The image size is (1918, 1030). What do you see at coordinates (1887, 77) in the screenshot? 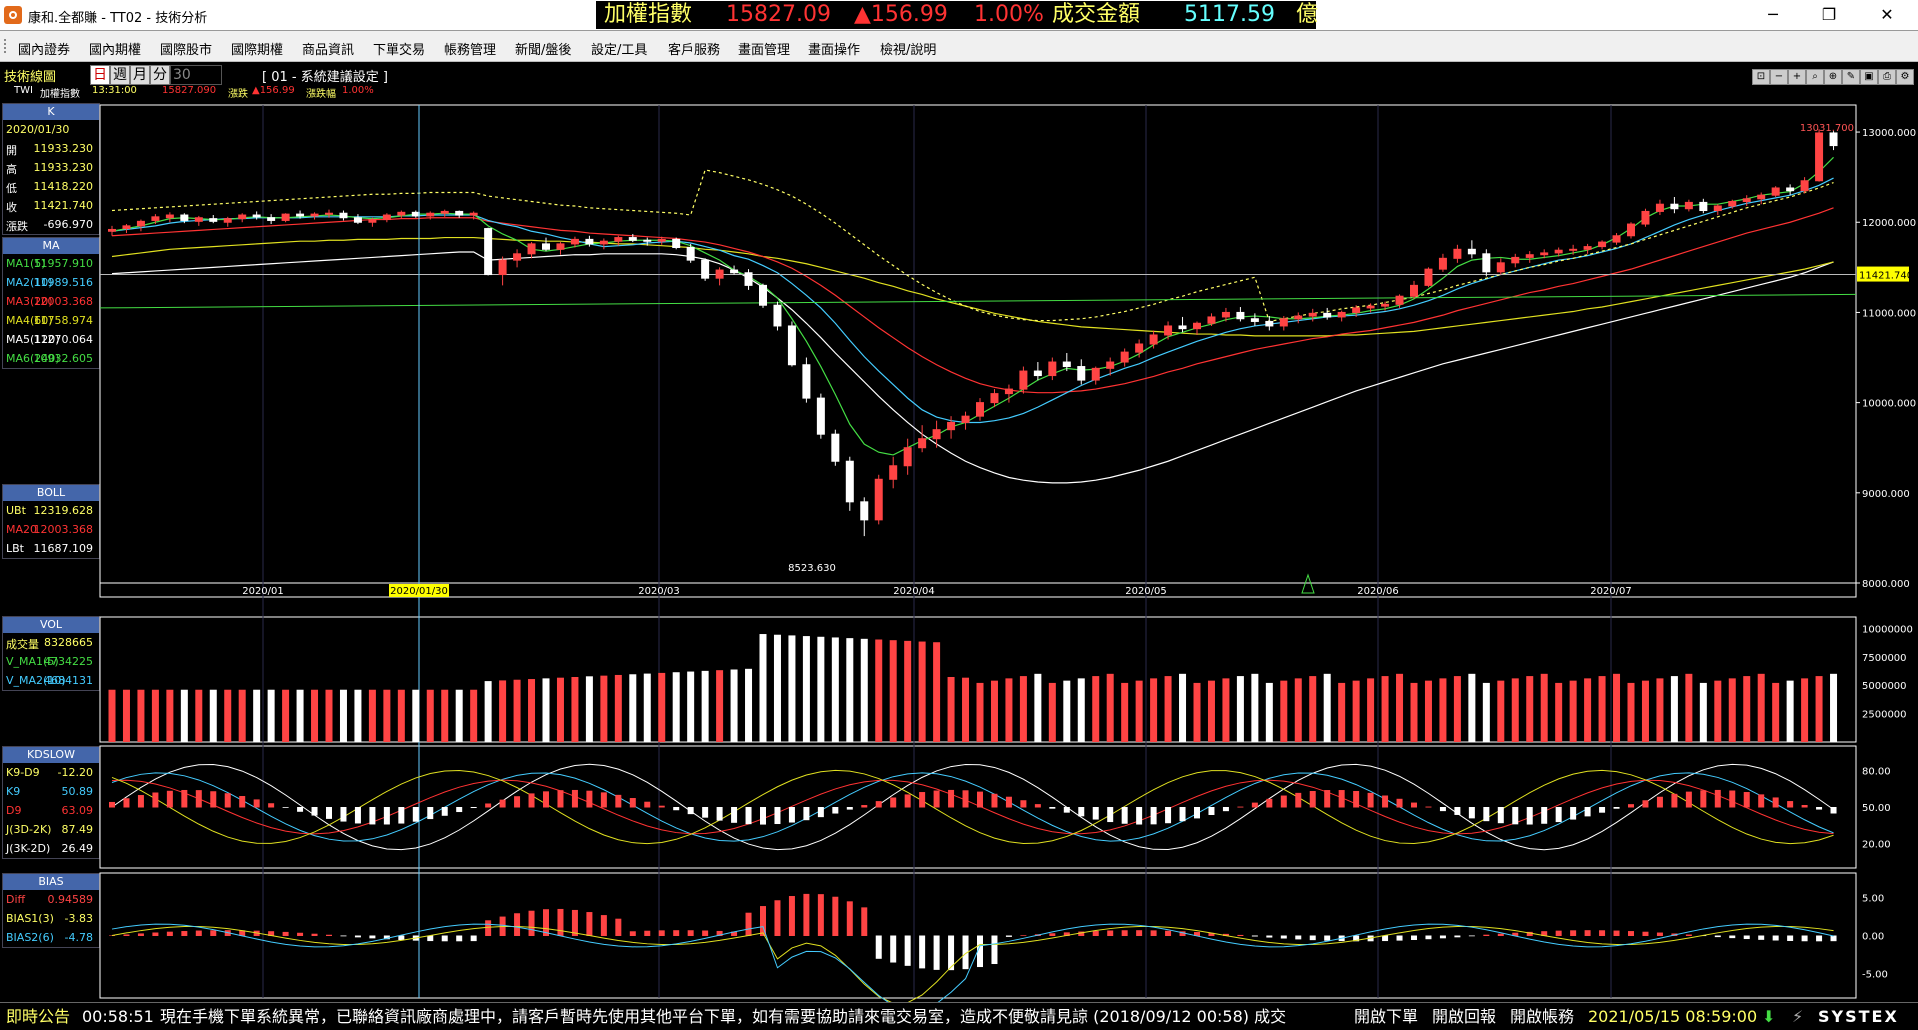
I see `print-icon: ⎙` at bounding box center [1887, 77].